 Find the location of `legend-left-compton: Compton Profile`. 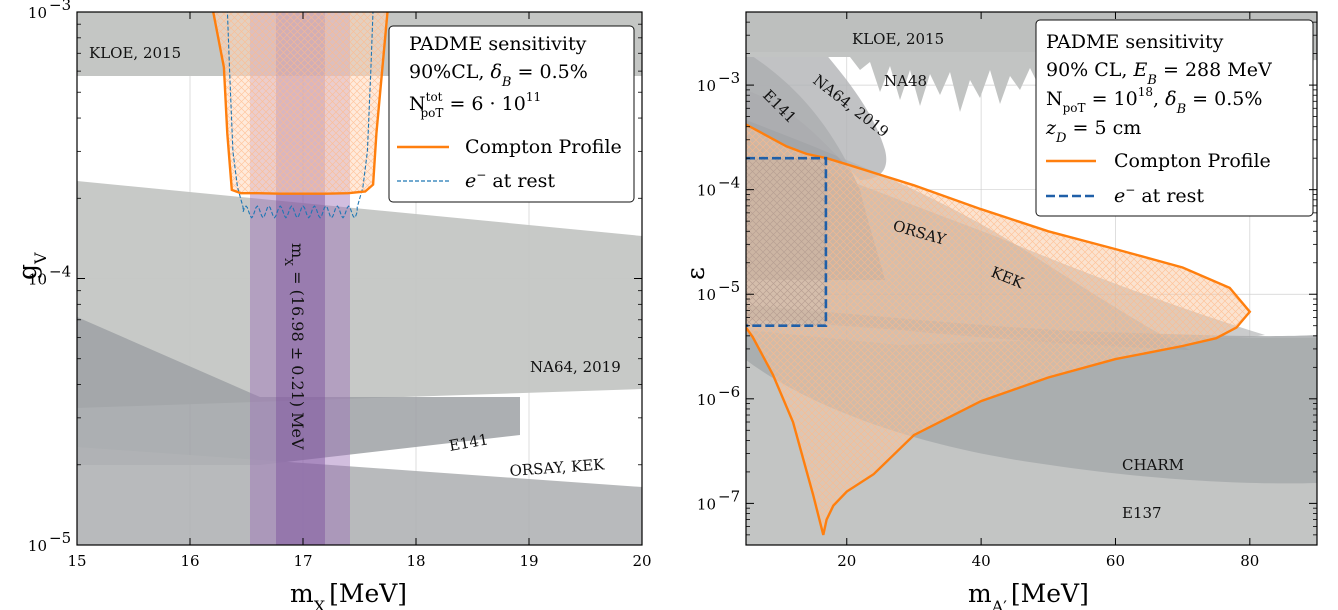

legend-left-compton: Compton Profile is located at coordinates (543, 147).